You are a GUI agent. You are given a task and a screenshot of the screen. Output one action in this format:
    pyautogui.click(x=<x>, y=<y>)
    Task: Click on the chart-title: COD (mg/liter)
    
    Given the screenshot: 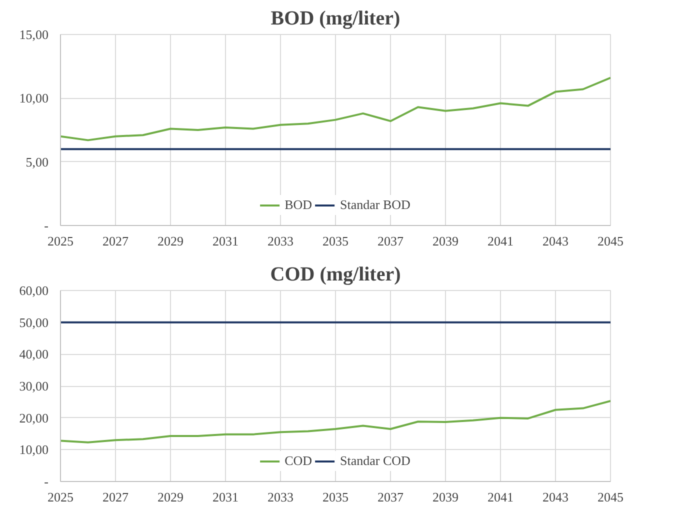 What is the action you would take?
    pyautogui.click(x=335, y=275)
    